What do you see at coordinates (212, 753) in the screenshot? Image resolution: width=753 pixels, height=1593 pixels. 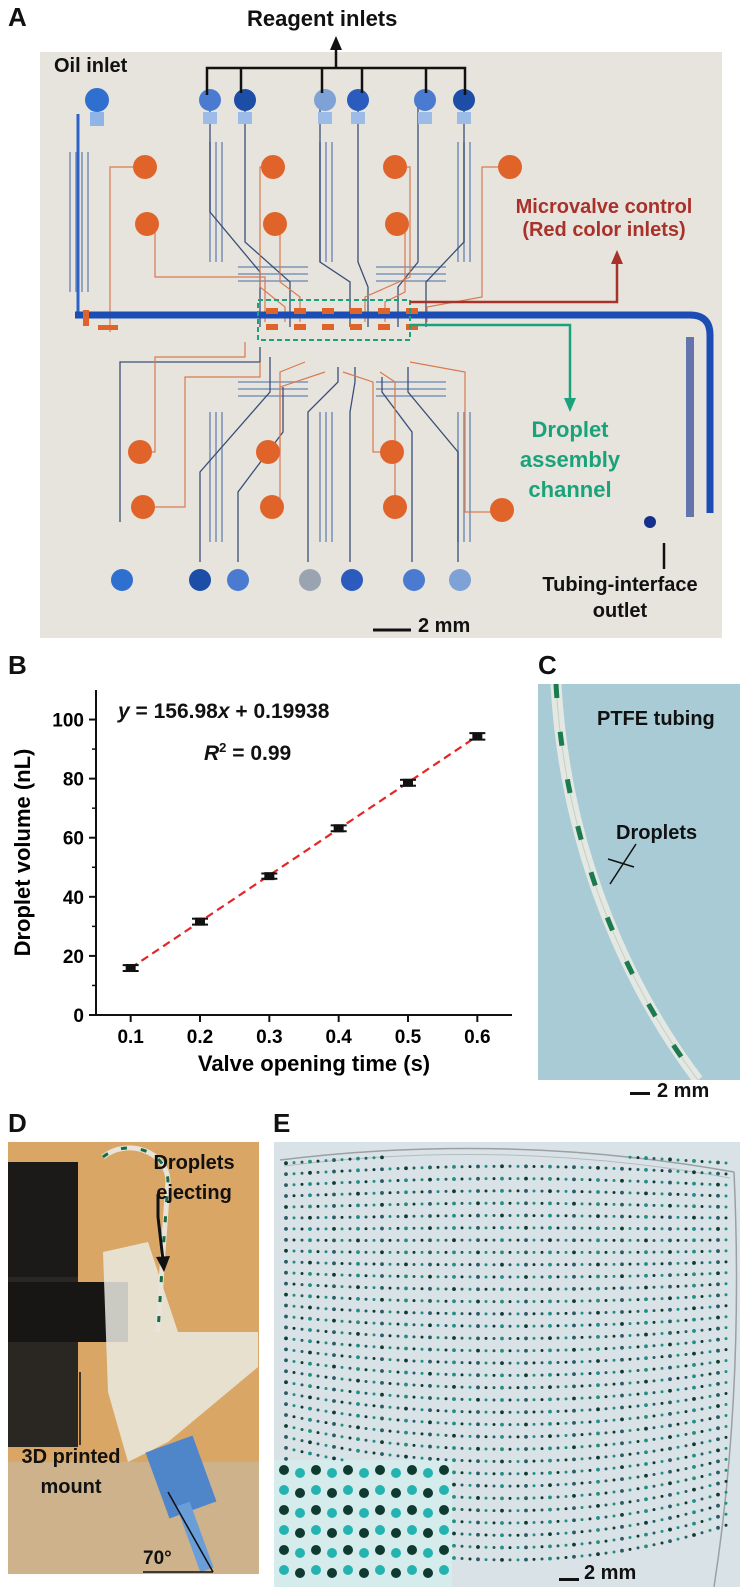 I see `r2-r: R` at bounding box center [212, 753].